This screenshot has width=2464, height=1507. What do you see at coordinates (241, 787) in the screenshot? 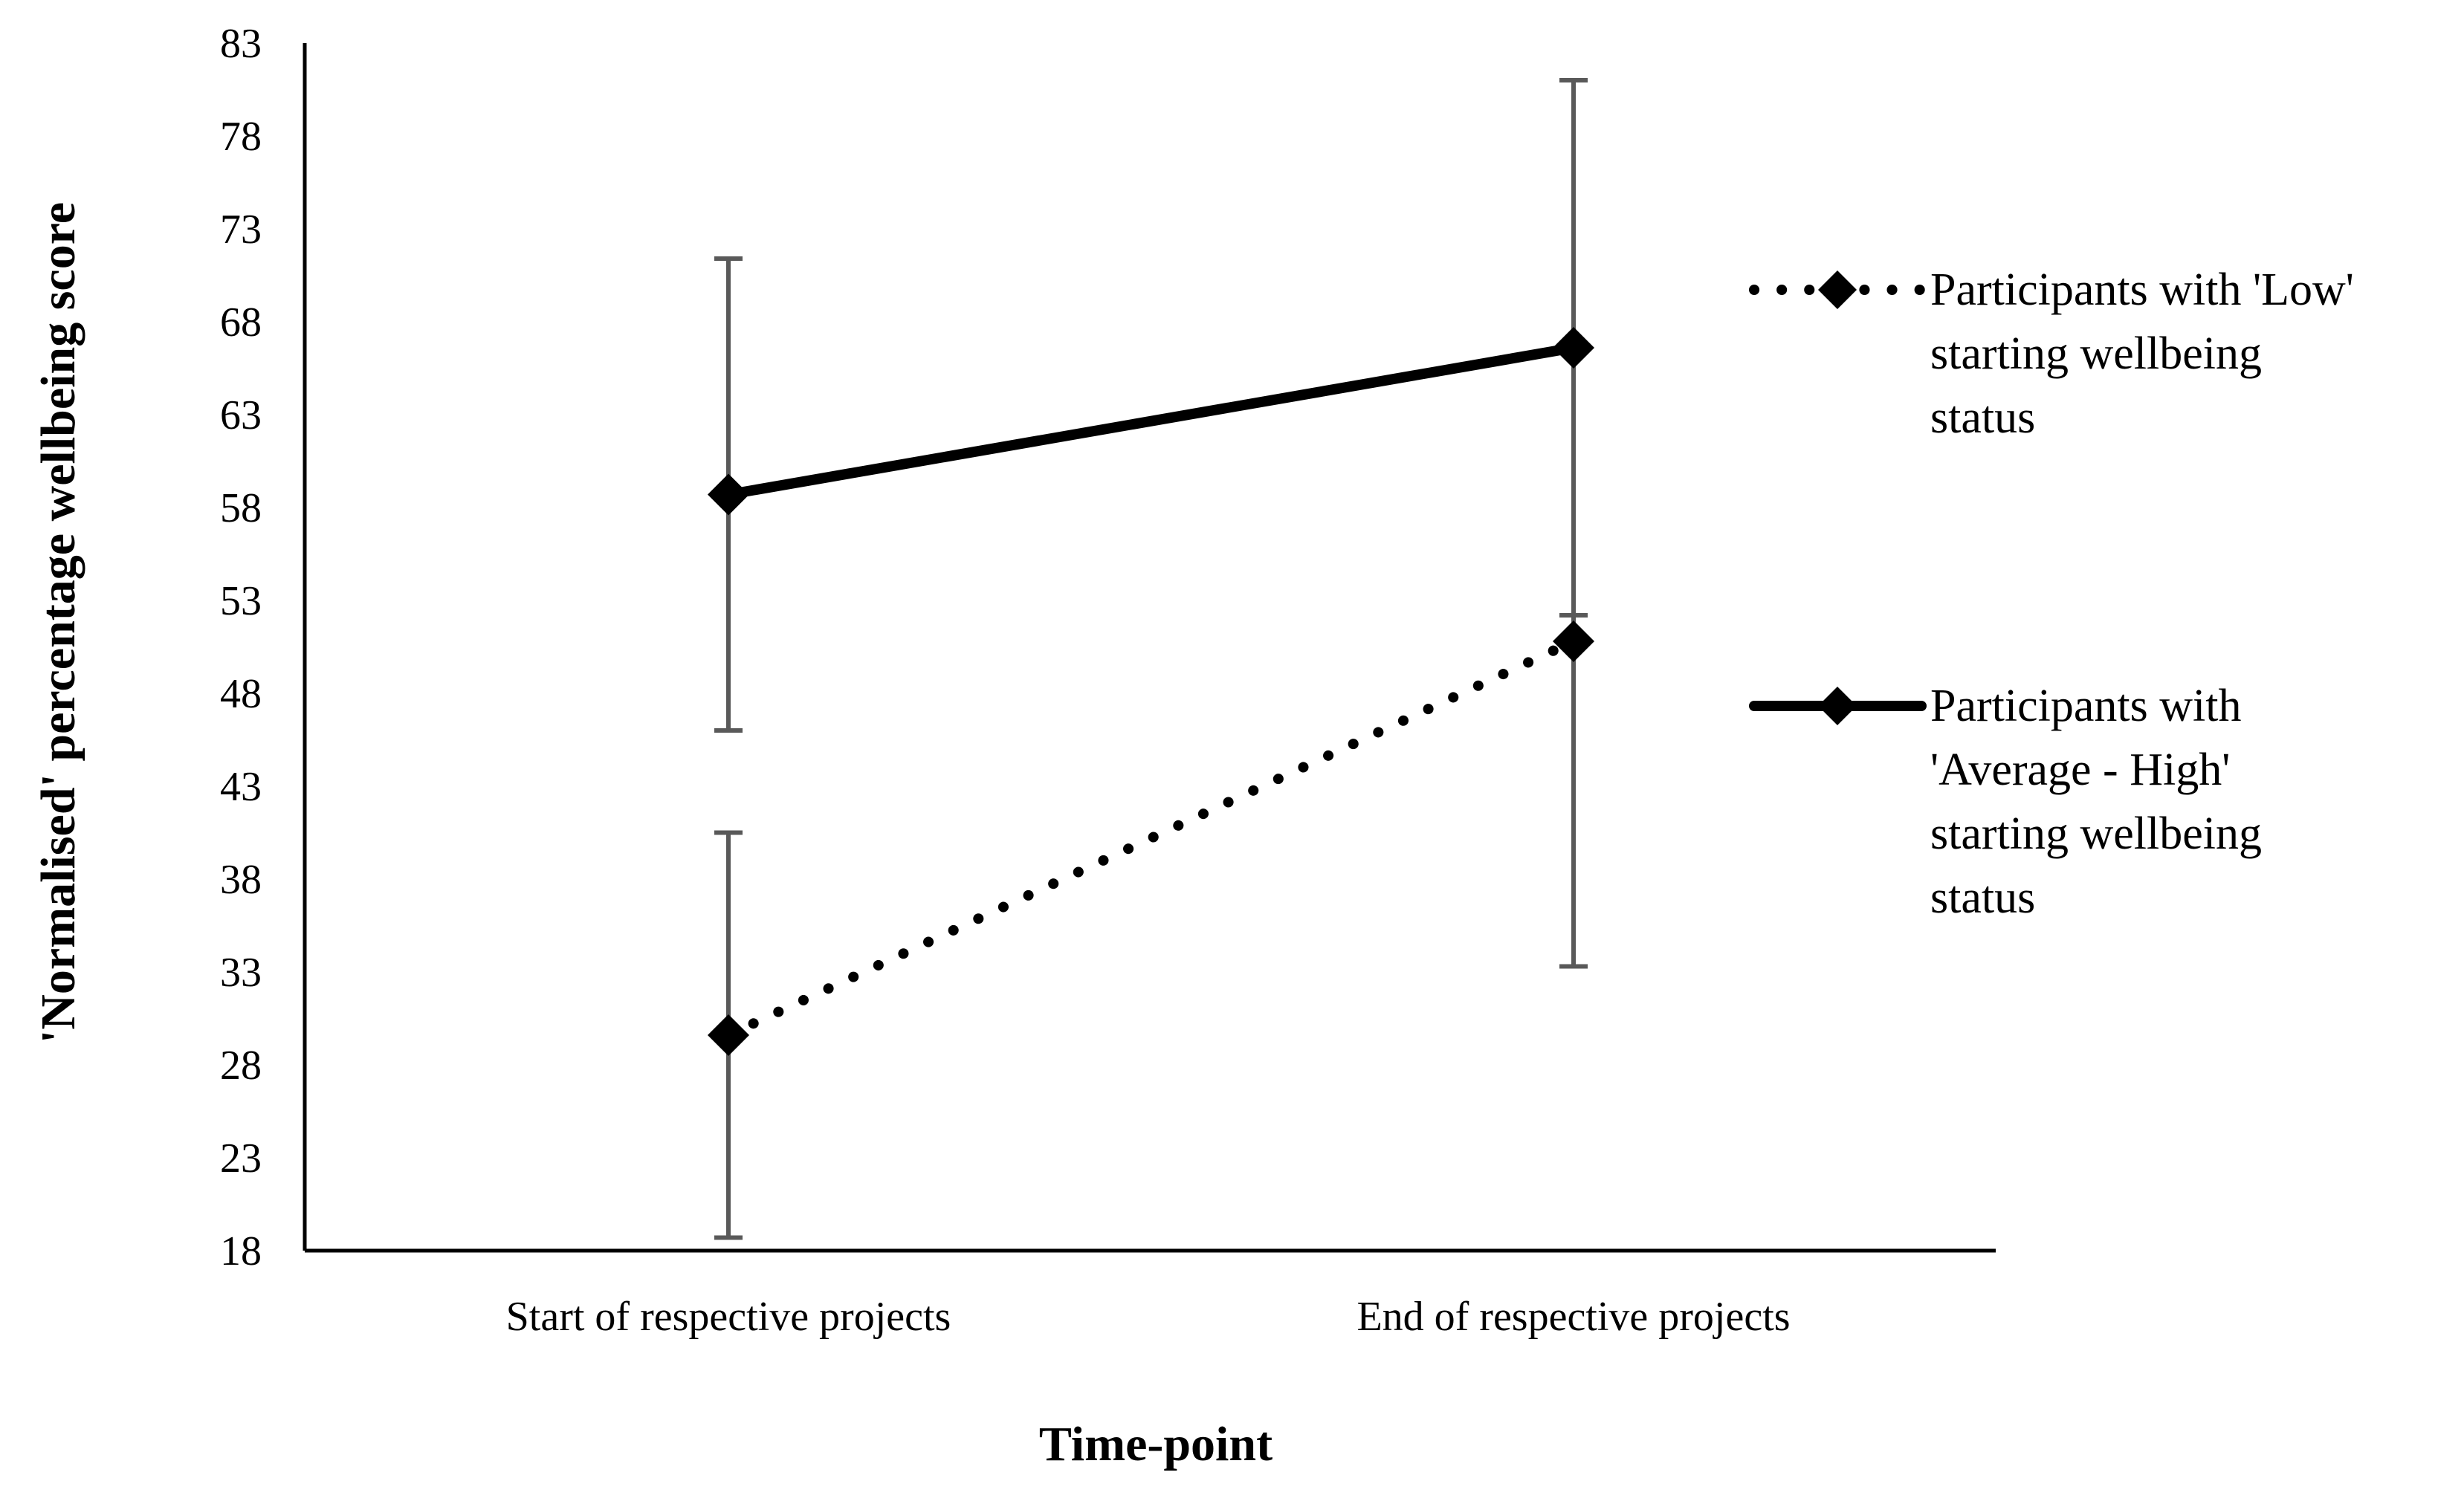
I see `y-tick-label: 43` at bounding box center [241, 787].